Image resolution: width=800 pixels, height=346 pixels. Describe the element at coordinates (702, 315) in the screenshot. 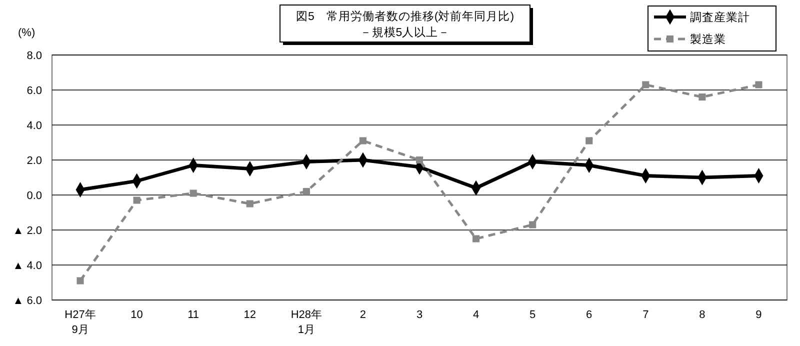

I see `x-tick-label: 8` at that location.